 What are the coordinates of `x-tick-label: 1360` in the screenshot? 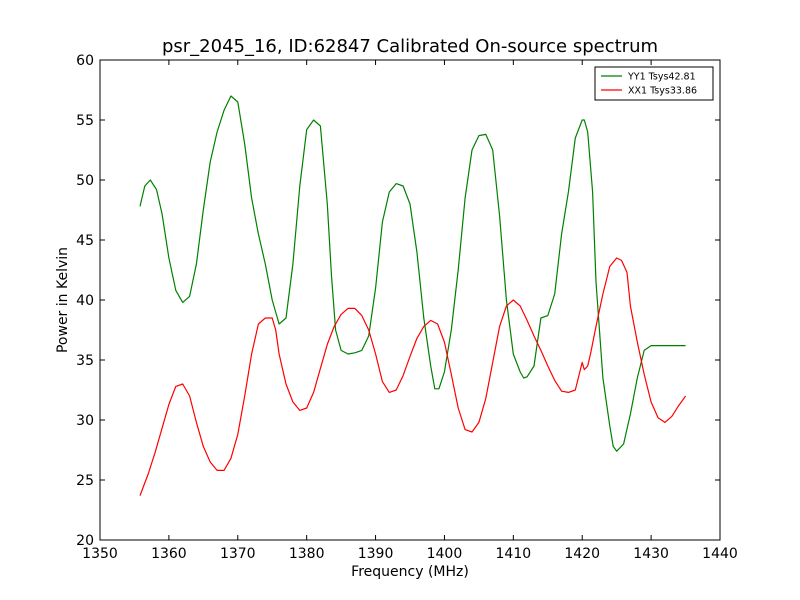 It's located at (169, 554).